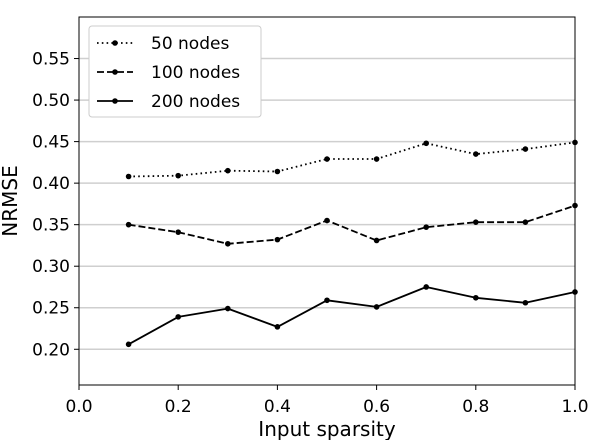 This screenshot has width=597, height=440. Describe the element at coordinates (190, 44) in the screenshot. I see `legend-label: 50 nodes` at that location.